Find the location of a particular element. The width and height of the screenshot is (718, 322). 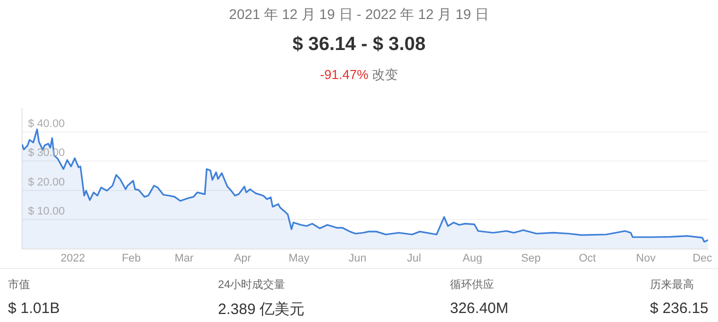

y-tick-label: $ 40.00 is located at coordinates (46, 124).